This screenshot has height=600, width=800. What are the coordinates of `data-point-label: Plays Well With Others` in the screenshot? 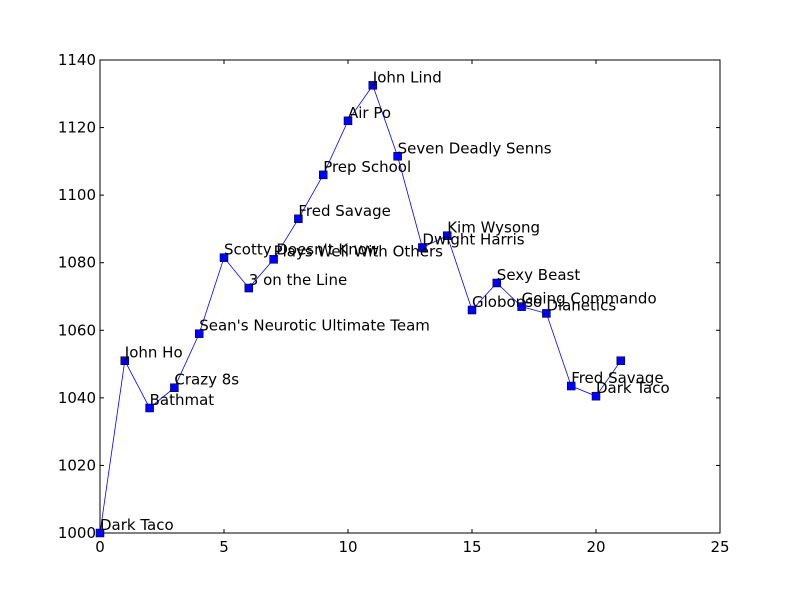 It's located at (359, 251).